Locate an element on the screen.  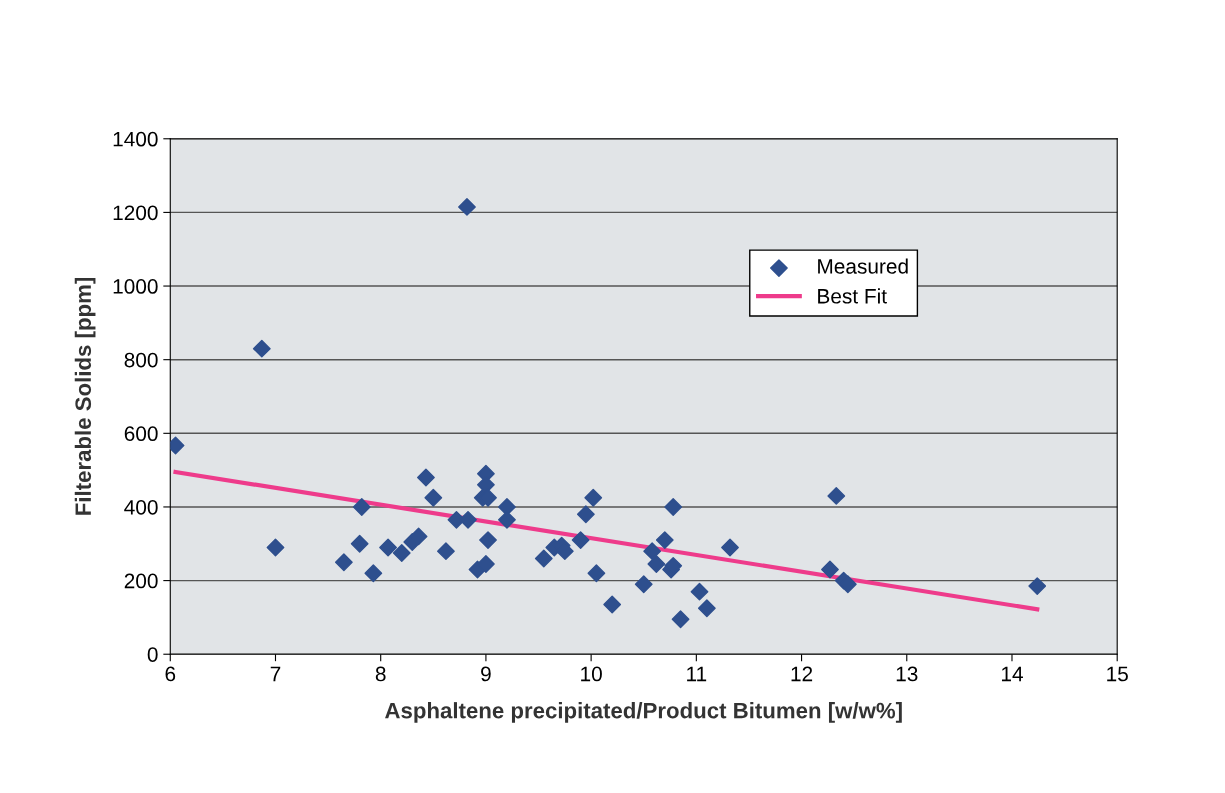
legend-label: Best Fit is located at coordinates (852, 296).